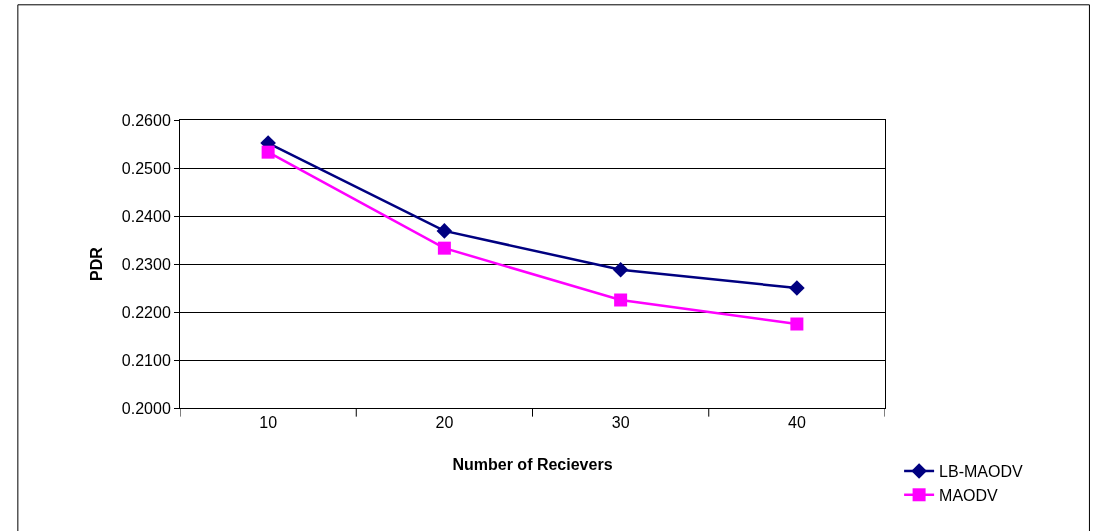 Image resolution: width=1107 pixels, height=531 pixels. What do you see at coordinates (146, 360) in the screenshot?
I see `y-tick-label: 0.2100` at bounding box center [146, 360].